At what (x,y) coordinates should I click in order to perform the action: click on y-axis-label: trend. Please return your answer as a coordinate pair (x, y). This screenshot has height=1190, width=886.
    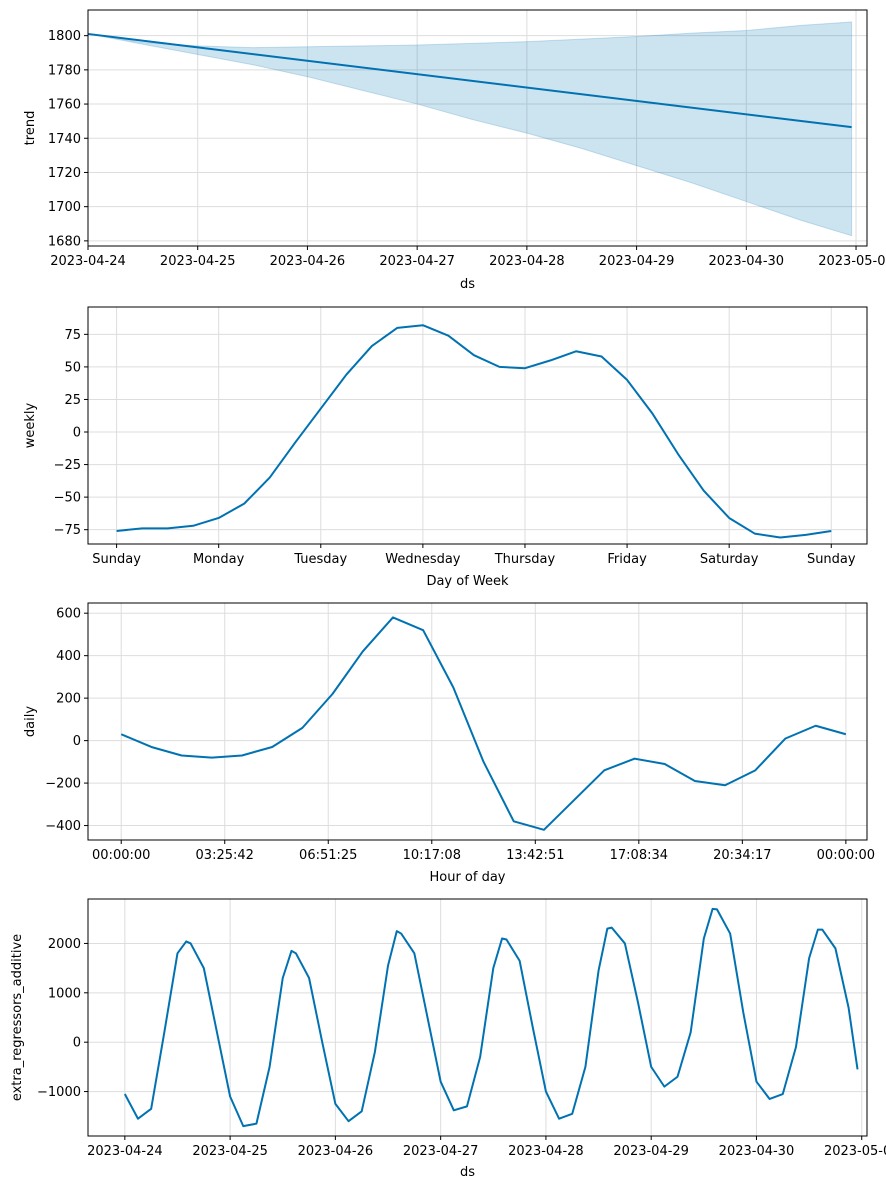
    Looking at the image, I should click on (30, 128).